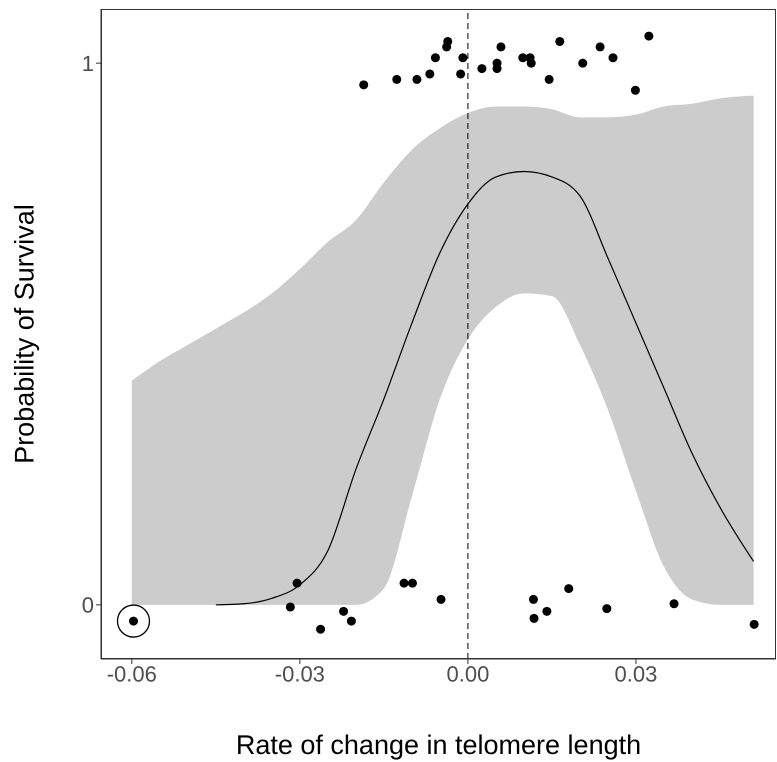  I want to click on x-axis-title: Rate of change in telomere length, so click(439, 745).